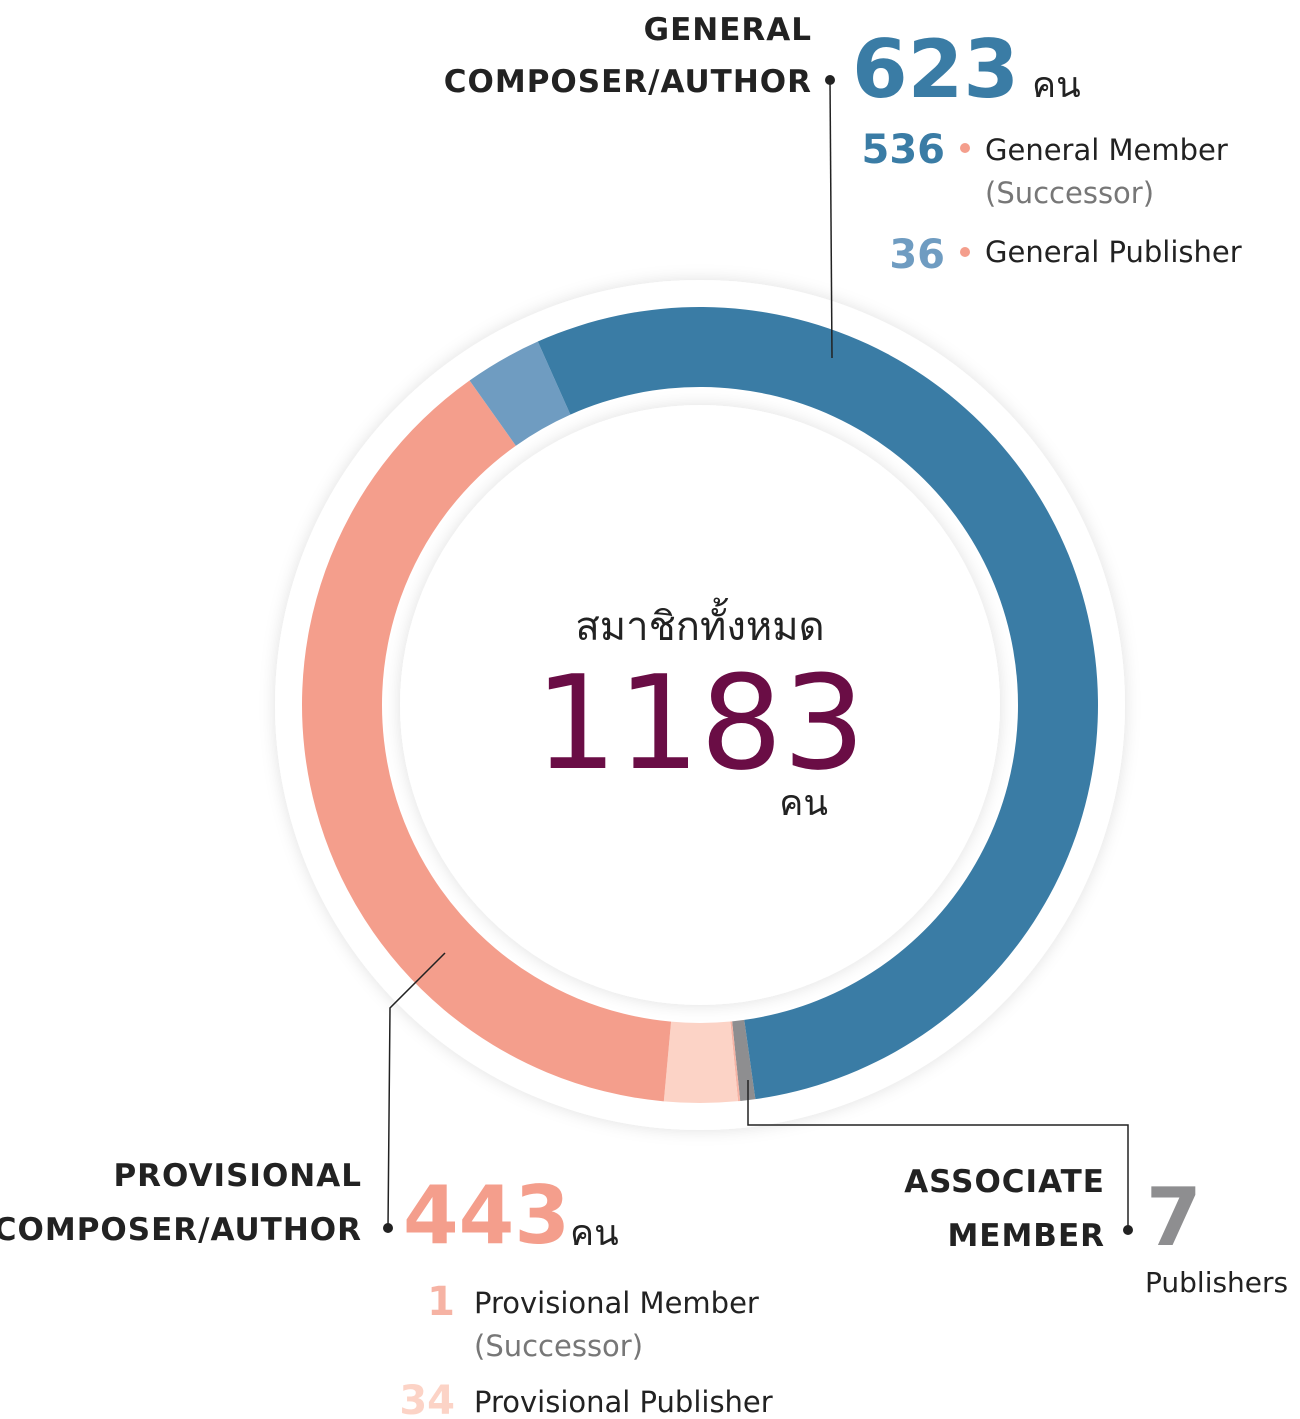  What do you see at coordinates (427, 1398) in the screenshot?
I see `item-value: 34` at bounding box center [427, 1398].